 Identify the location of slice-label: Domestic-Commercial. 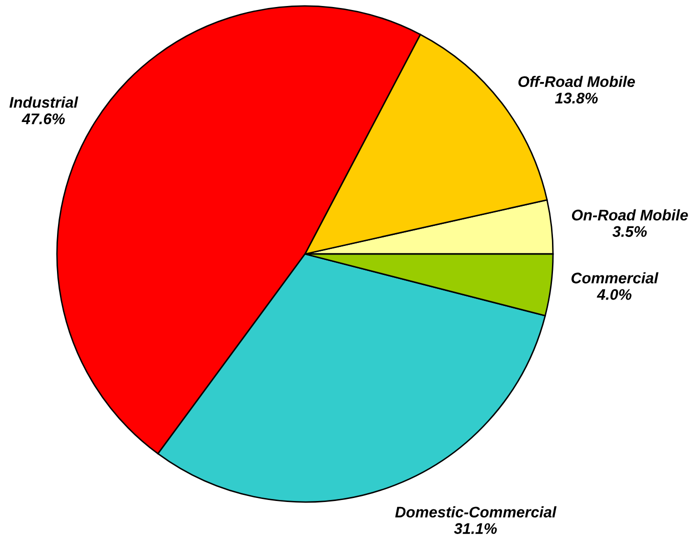
(476, 512).